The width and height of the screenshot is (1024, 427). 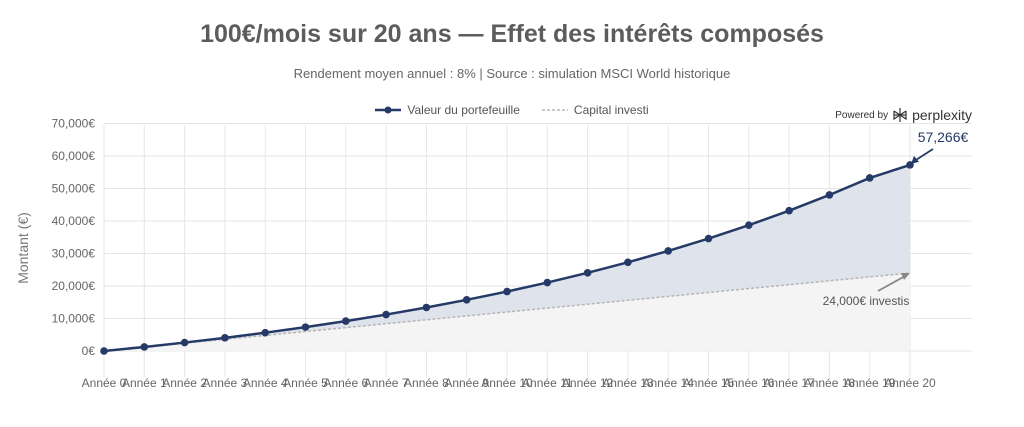 What do you see at coordinates (345, 383) in the screenshot?
I see `x-tick-label: Année 6` at bounding box center [345, 383].